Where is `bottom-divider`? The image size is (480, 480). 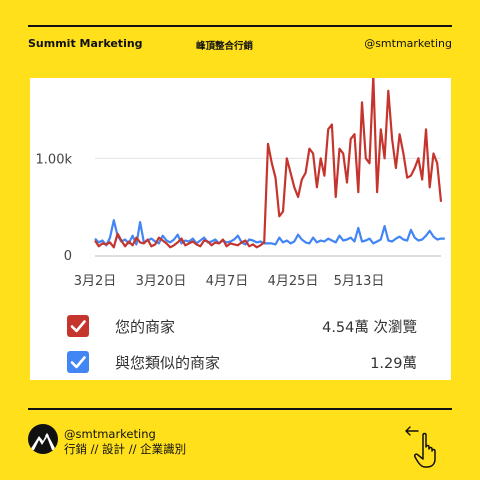
bottom-divider is located at coordinates (240, 409).